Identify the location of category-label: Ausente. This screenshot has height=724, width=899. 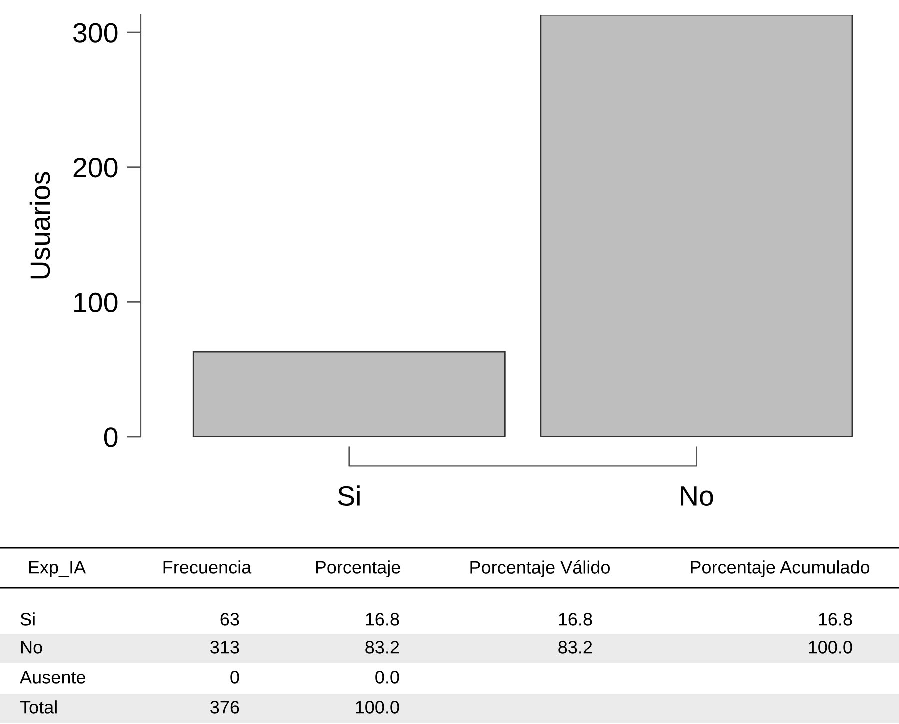
(53, 677).